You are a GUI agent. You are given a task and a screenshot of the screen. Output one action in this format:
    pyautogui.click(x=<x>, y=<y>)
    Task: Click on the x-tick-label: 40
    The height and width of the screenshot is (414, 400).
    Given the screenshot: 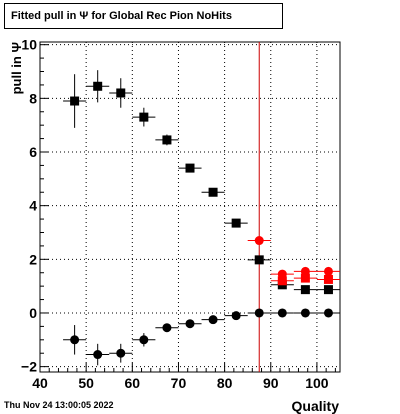 What is the action you would take?
    pyautogui.click(x=40, y=383)
    